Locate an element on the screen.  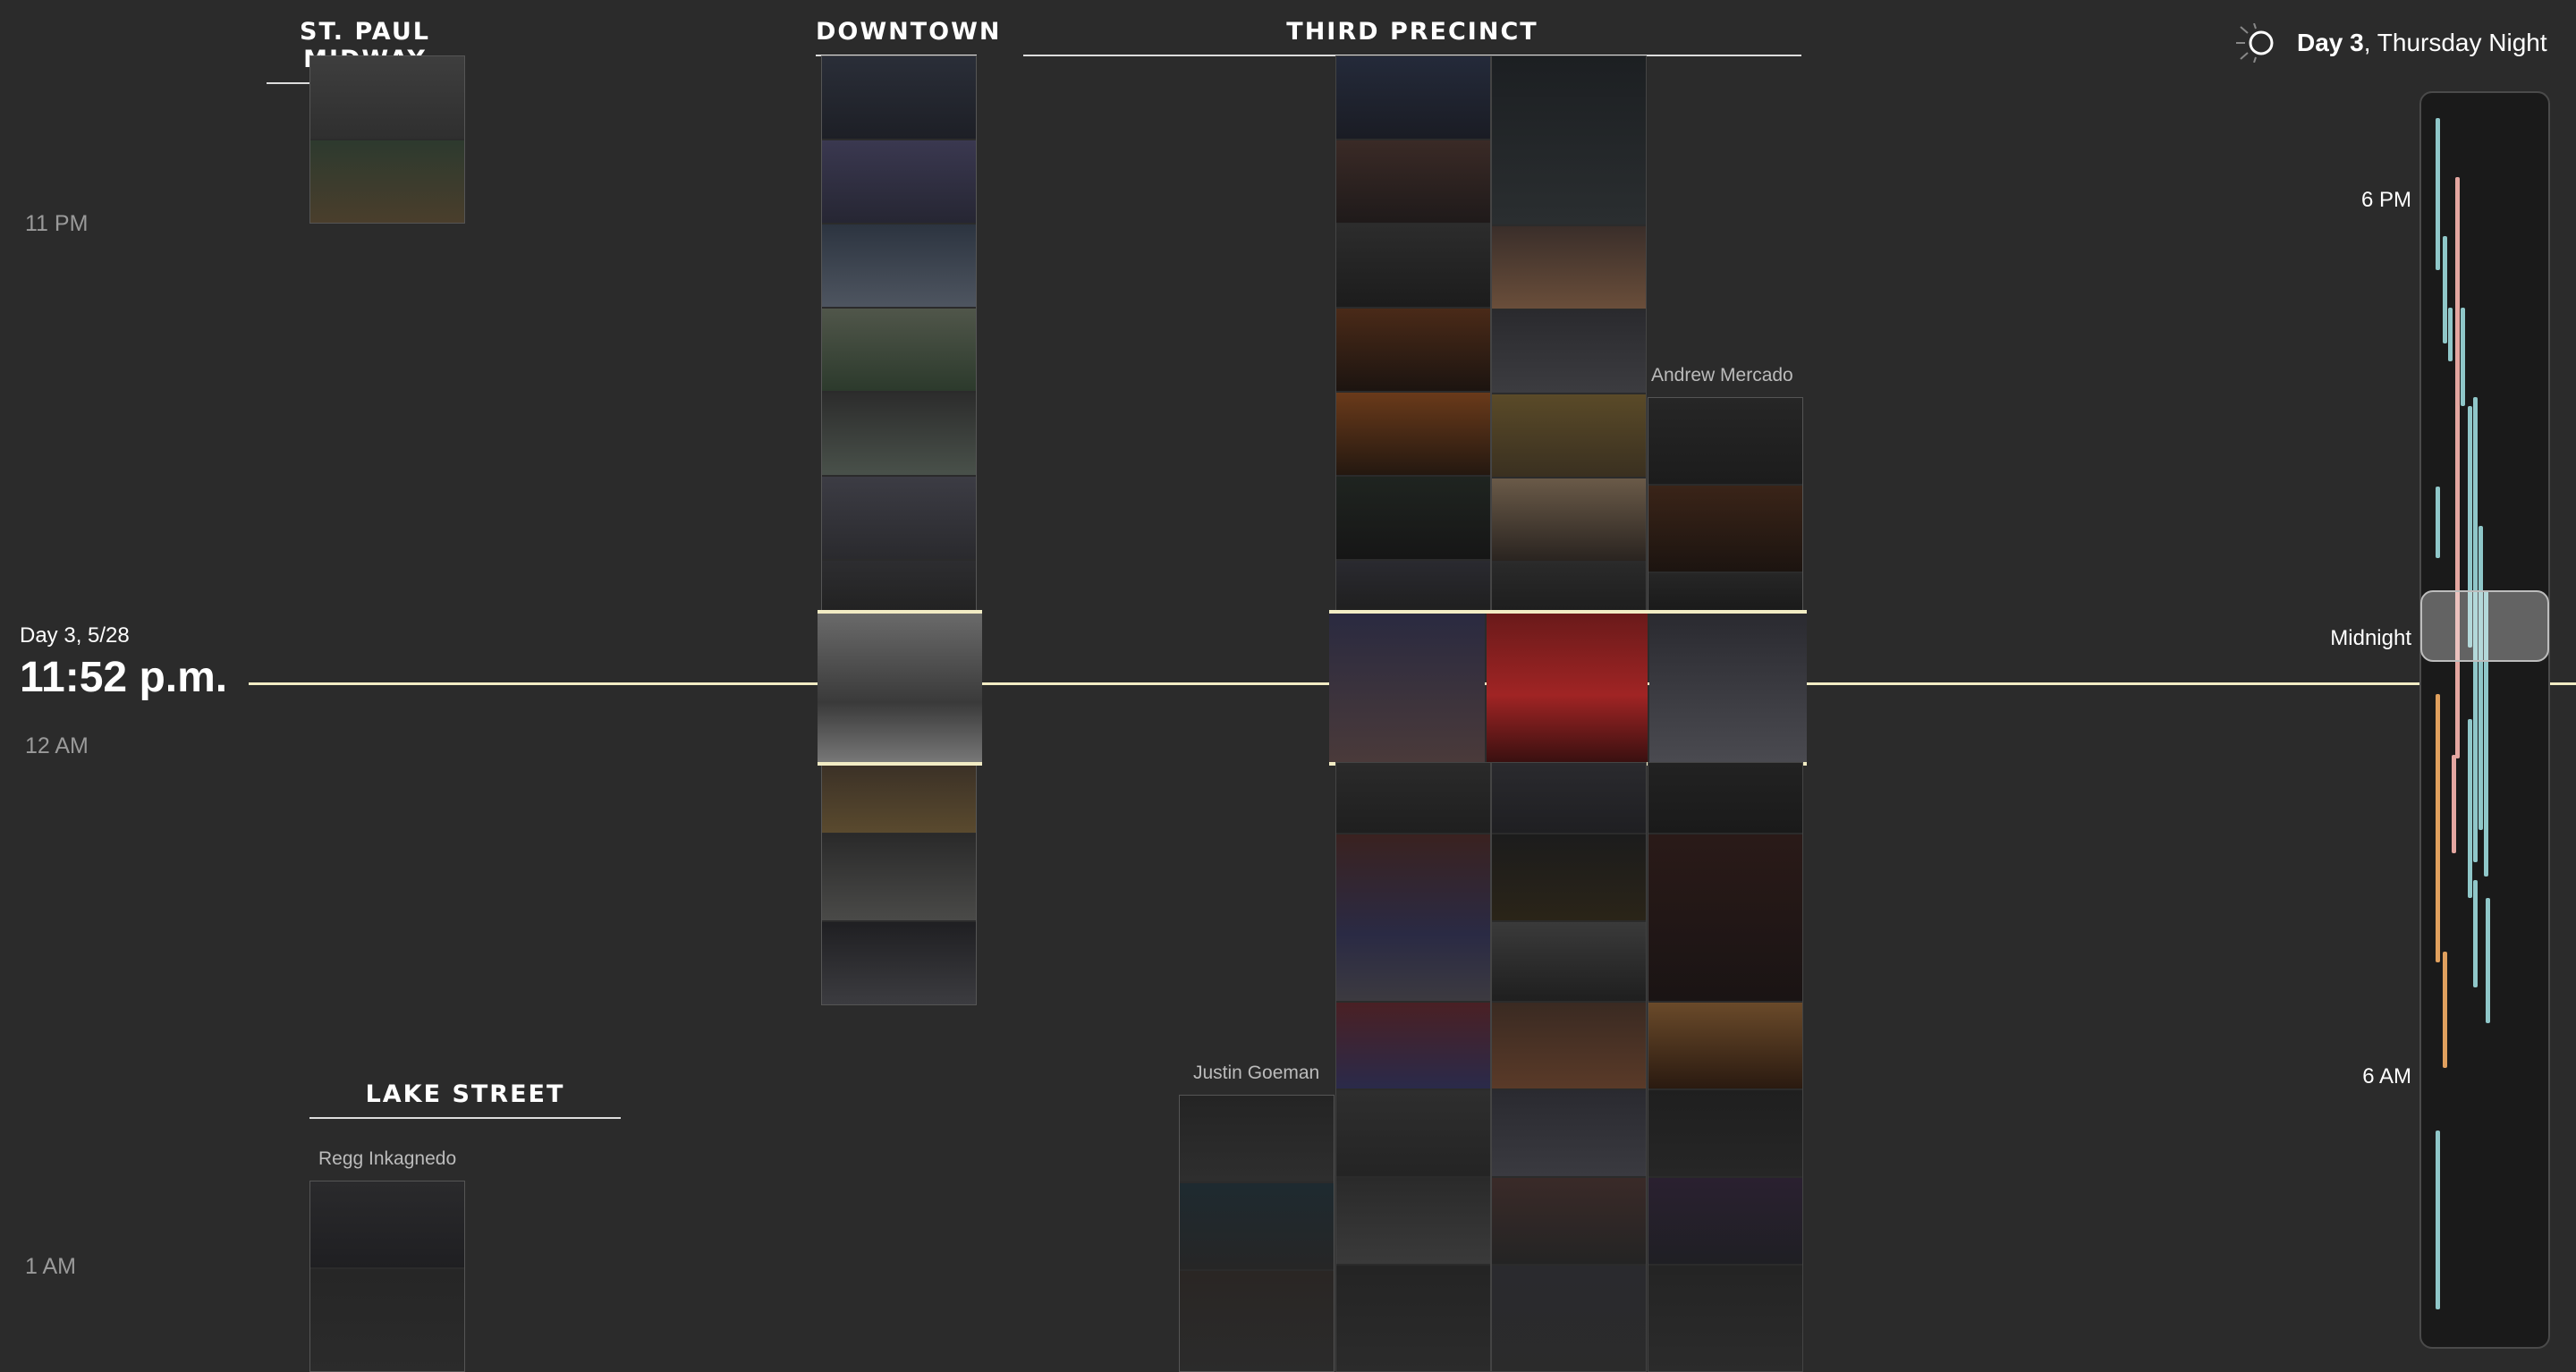
video-column-goeman is located at coordinates (1257, 1233).